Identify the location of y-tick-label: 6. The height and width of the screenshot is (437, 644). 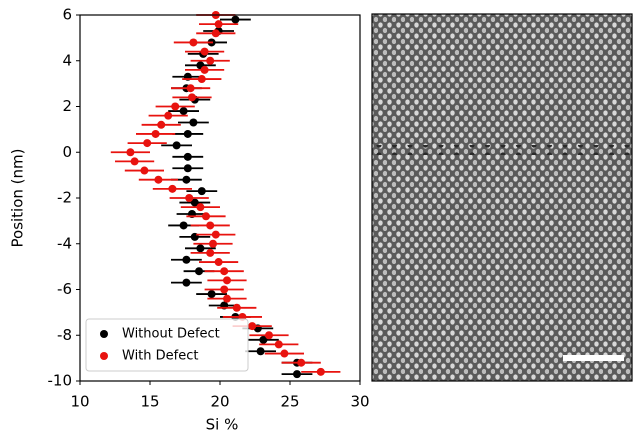
(67, 15).